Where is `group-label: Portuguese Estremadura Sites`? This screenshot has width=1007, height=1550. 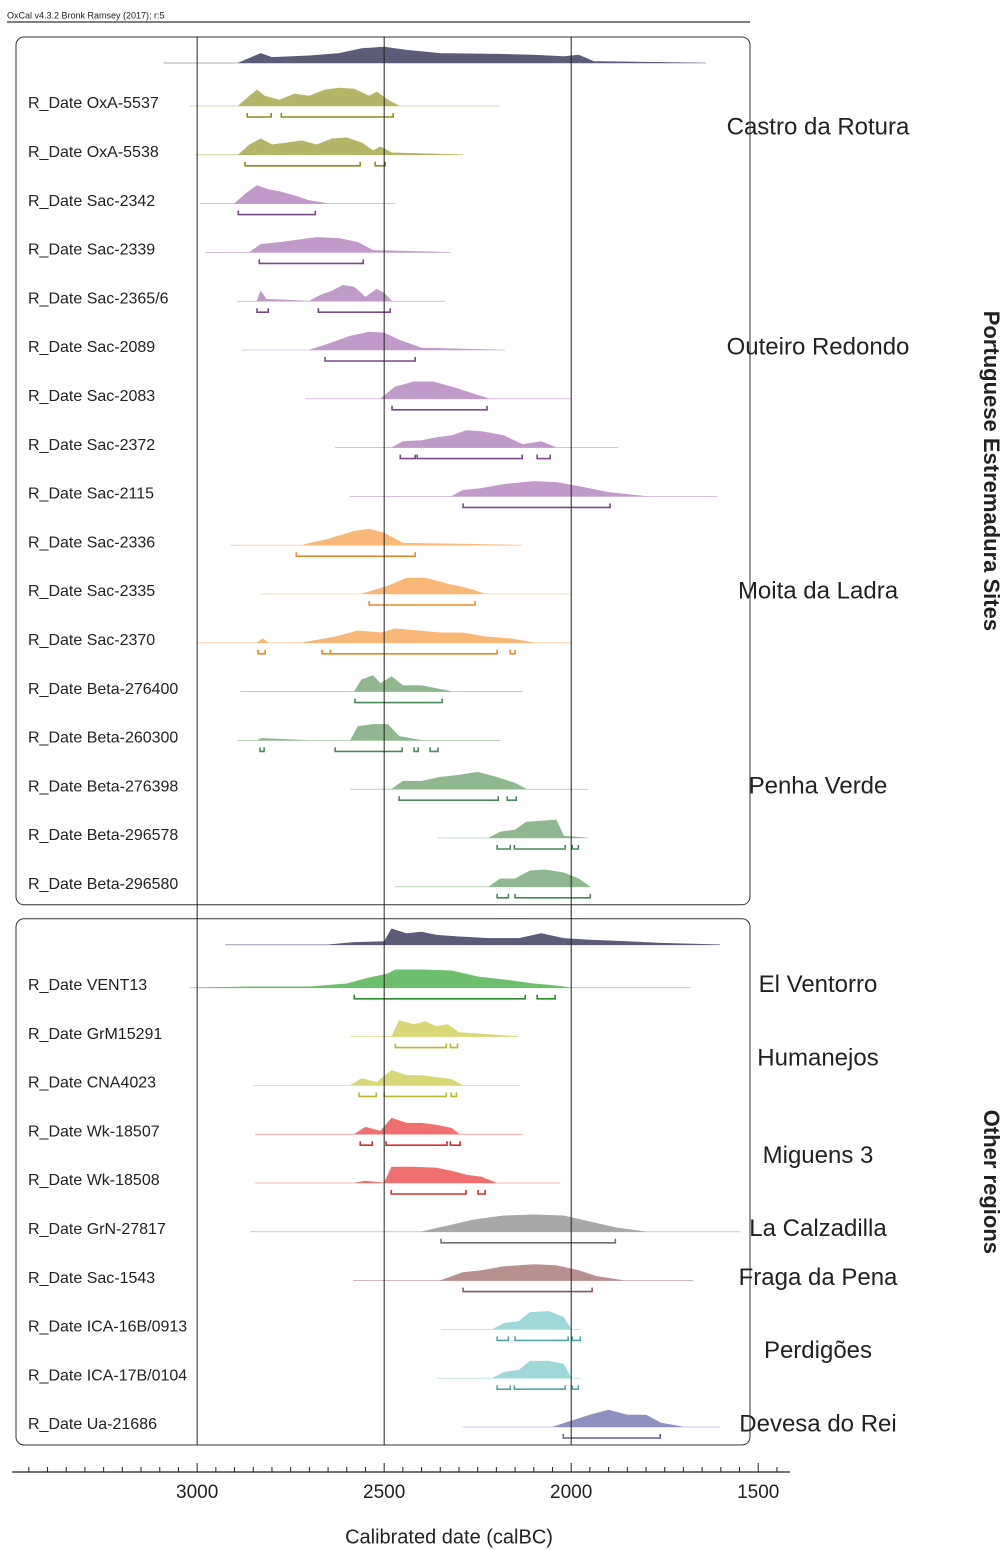 group-label: Portuguese Estremadura Sites is located at coordinates (991, 471).